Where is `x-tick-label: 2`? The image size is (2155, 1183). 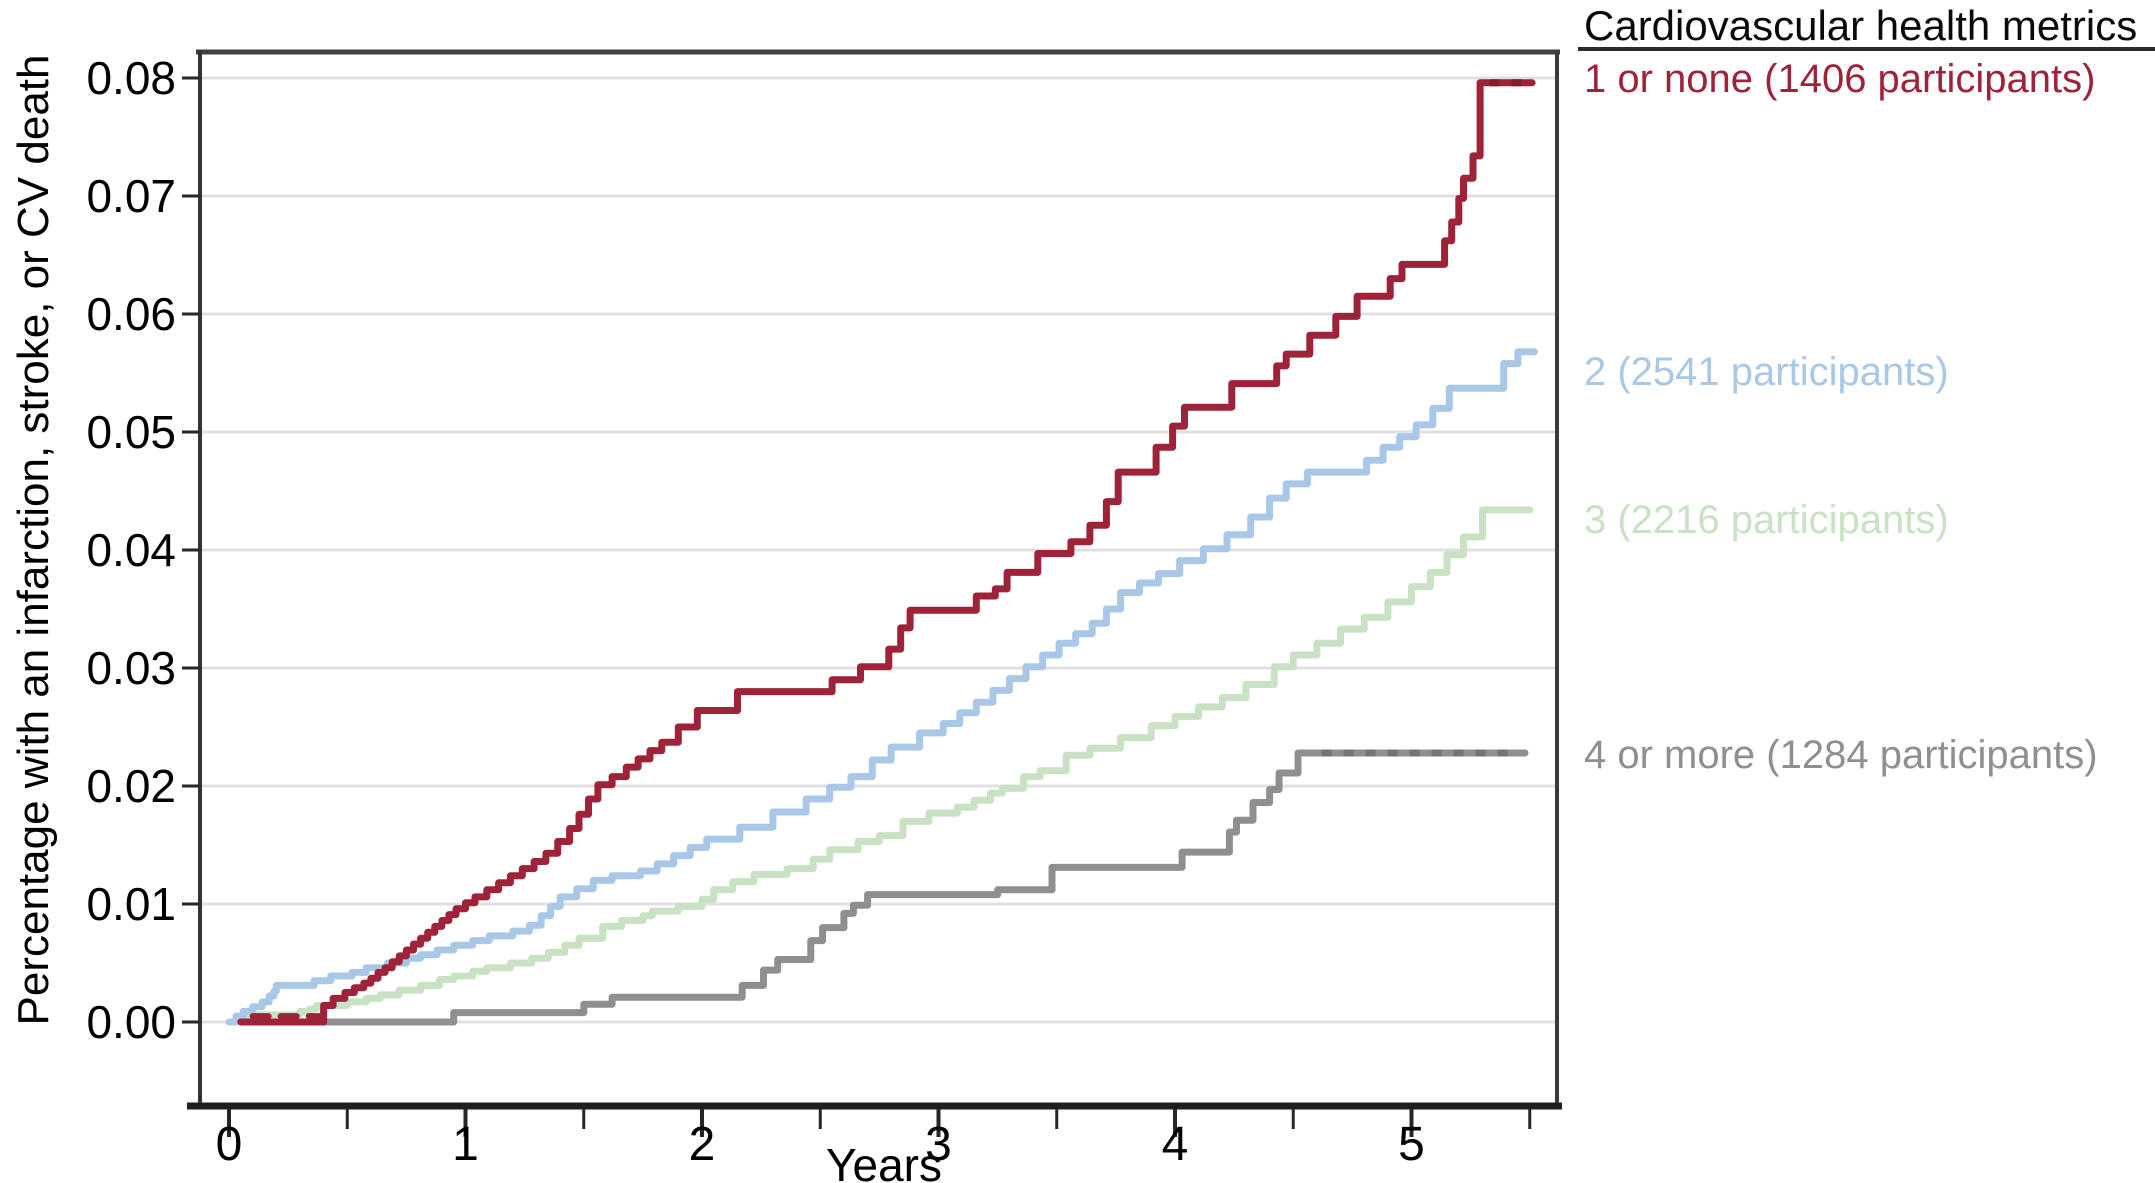 x-tick-label: 2 is located at coordinates (702, 1144).